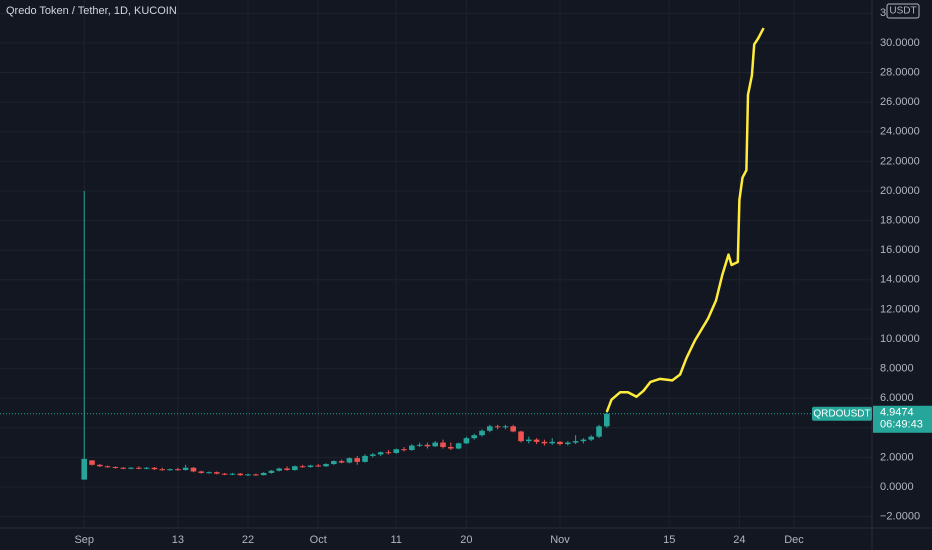 The image size is (932, 550). What do you see at coordinates (91, 11) in the screenshot?
I see `chart-title: Qredo Token / Tether, 1D, KUCOIN` at bounding box center [91, 11].